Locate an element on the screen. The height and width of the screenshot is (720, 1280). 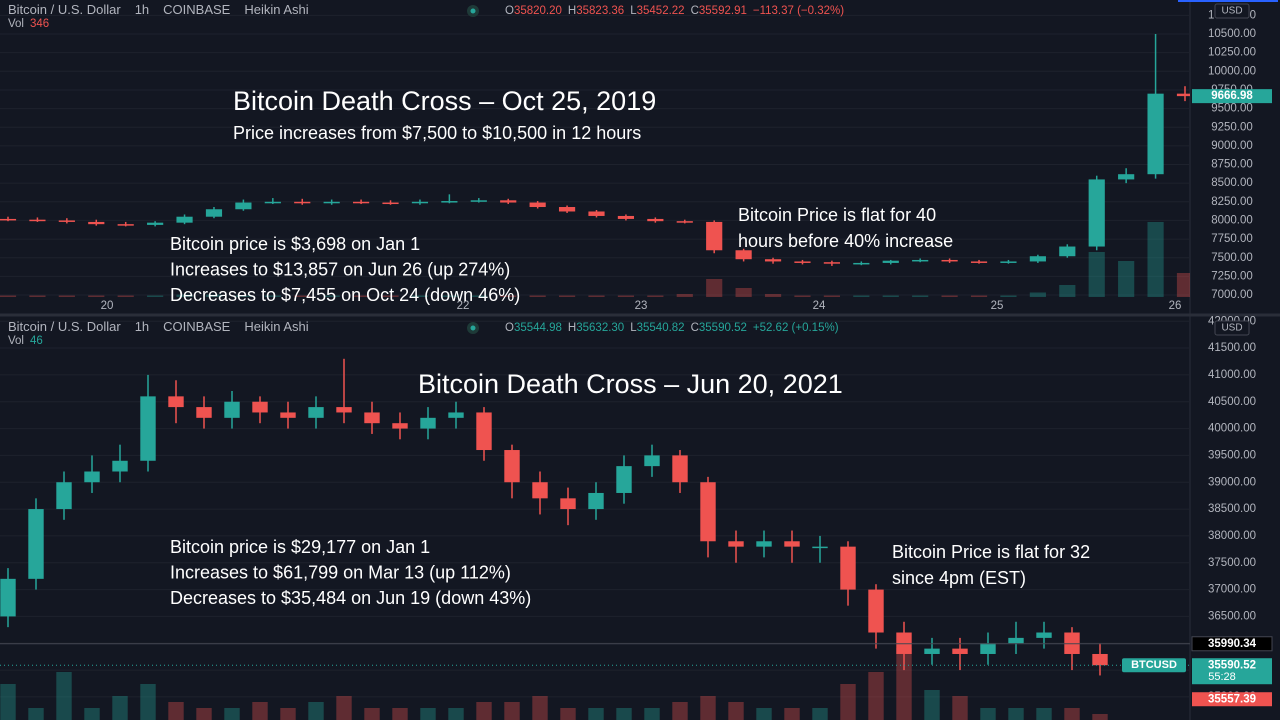
symbol-tag: BTCUSD is located at coordinates (1154, 665).